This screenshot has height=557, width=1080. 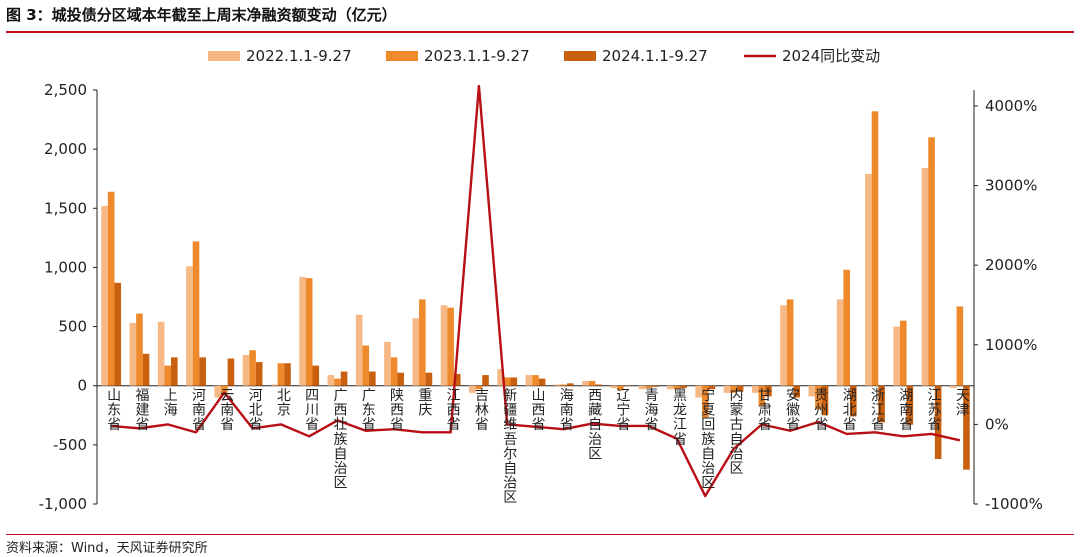 I want to click on category-label: 宁夏回族自治区, so click(x=708, y=439).